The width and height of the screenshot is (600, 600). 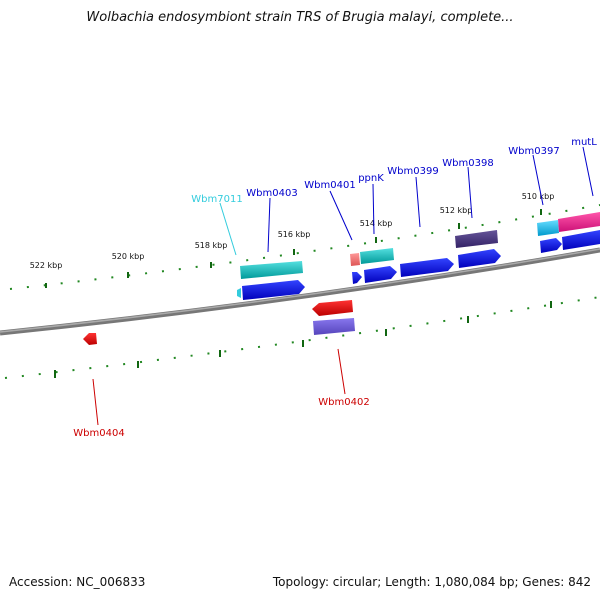 I want to click on gene-arrow-wbm0401, so click(x=357, y=278).